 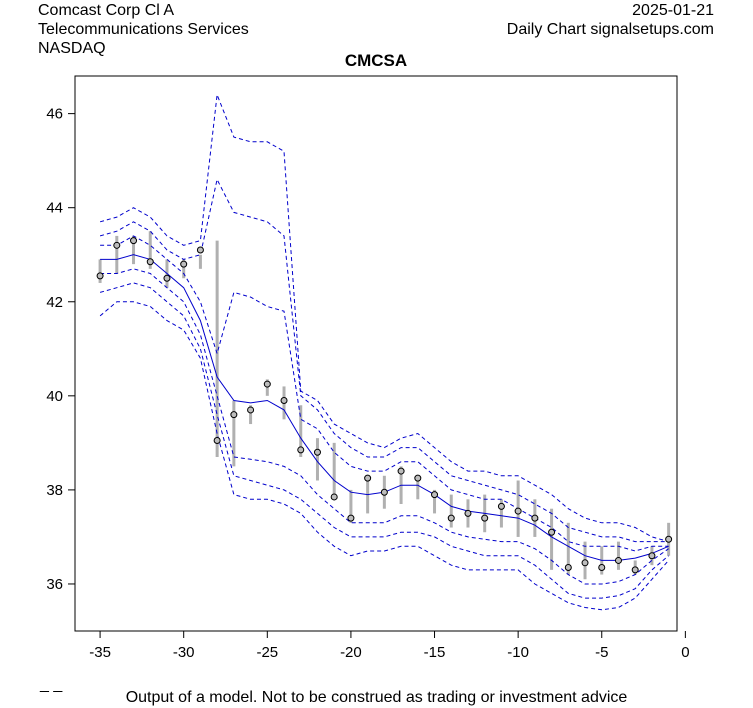 What do you see at coordinates (54, 490) in the screenshot?
I see `y-tick-label: 38` at bounding box center [54, 490].